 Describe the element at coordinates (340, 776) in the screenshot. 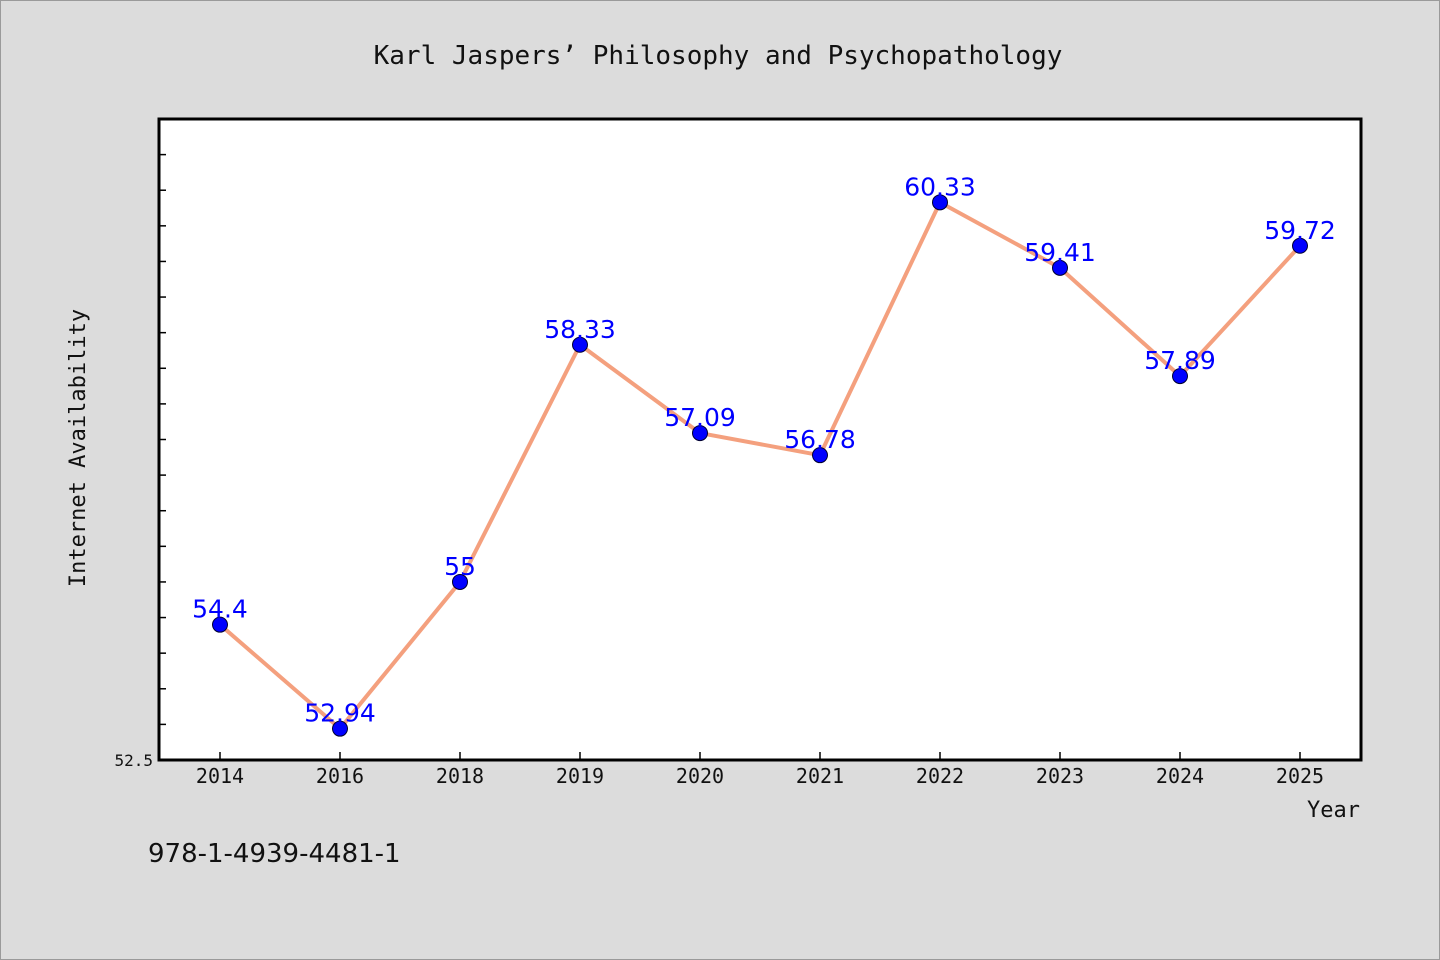

I see `x-tick-label: 2016` at that location.